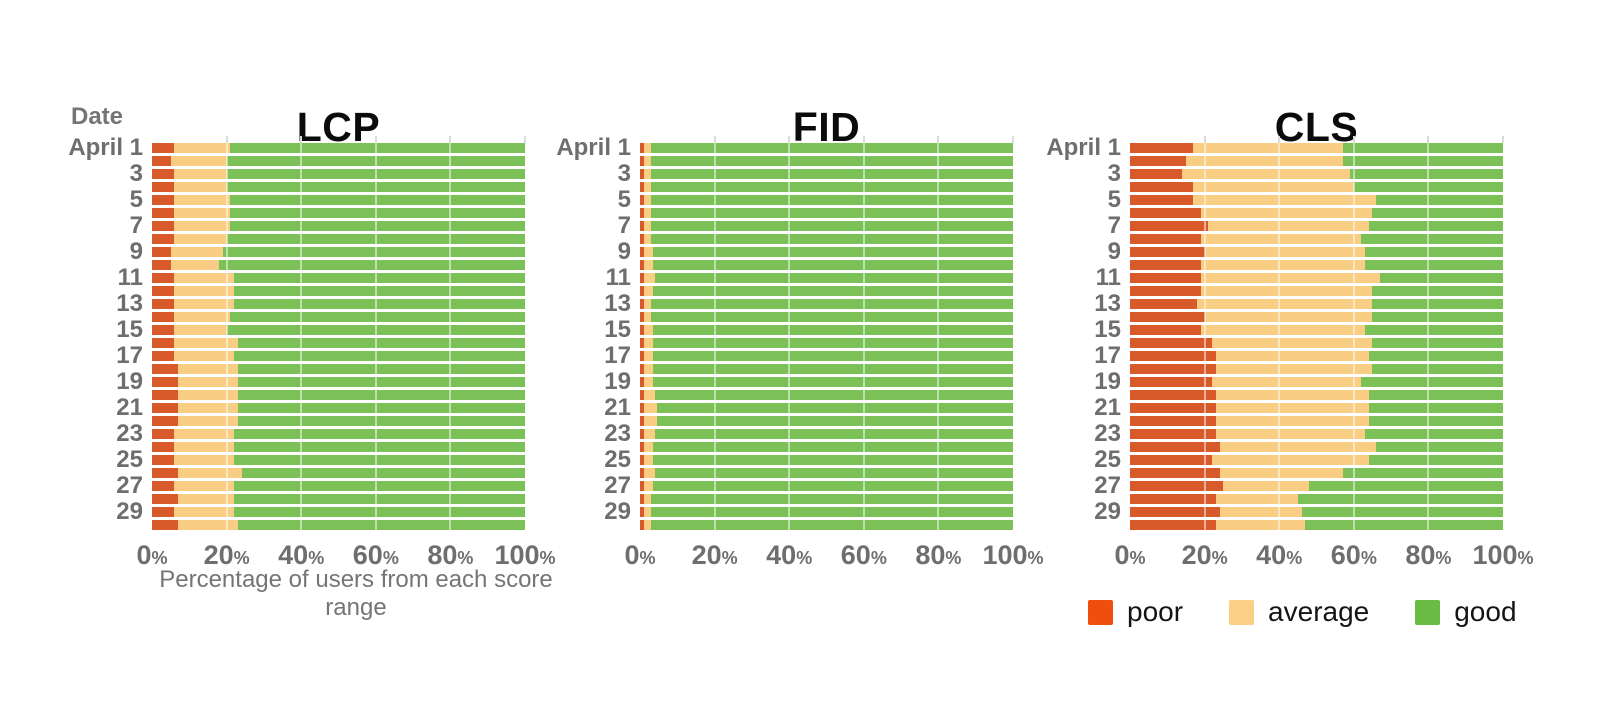 The width and height of the screenshot is (1600, 708). Describe the element at coordinates (1130, 555) in the screenshot. I see `x-tick-label: 0%` at that location.